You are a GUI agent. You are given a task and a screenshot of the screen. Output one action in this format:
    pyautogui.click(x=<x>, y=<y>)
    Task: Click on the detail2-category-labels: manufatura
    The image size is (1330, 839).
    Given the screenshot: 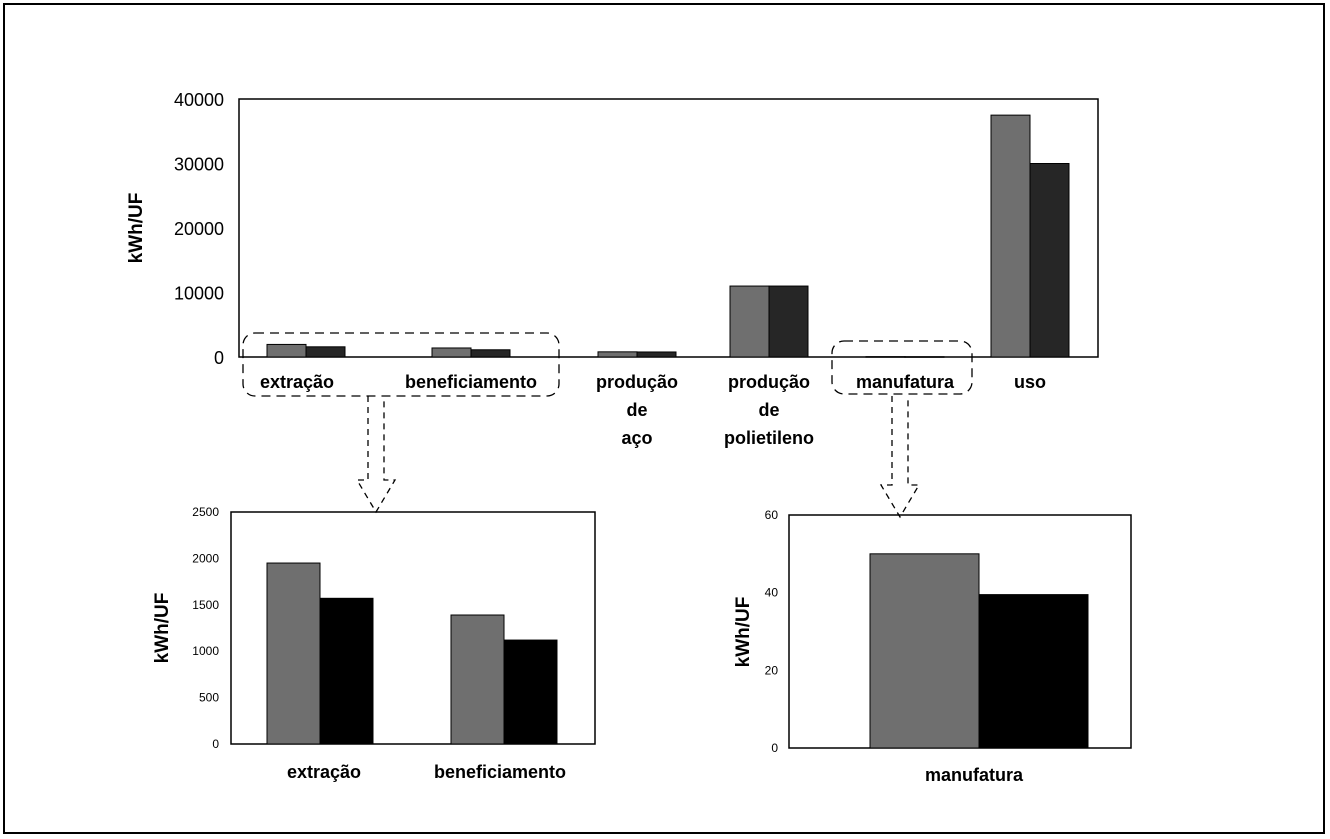 What is the action you would take?
    pyautogui.click(x=974, y=775)
    